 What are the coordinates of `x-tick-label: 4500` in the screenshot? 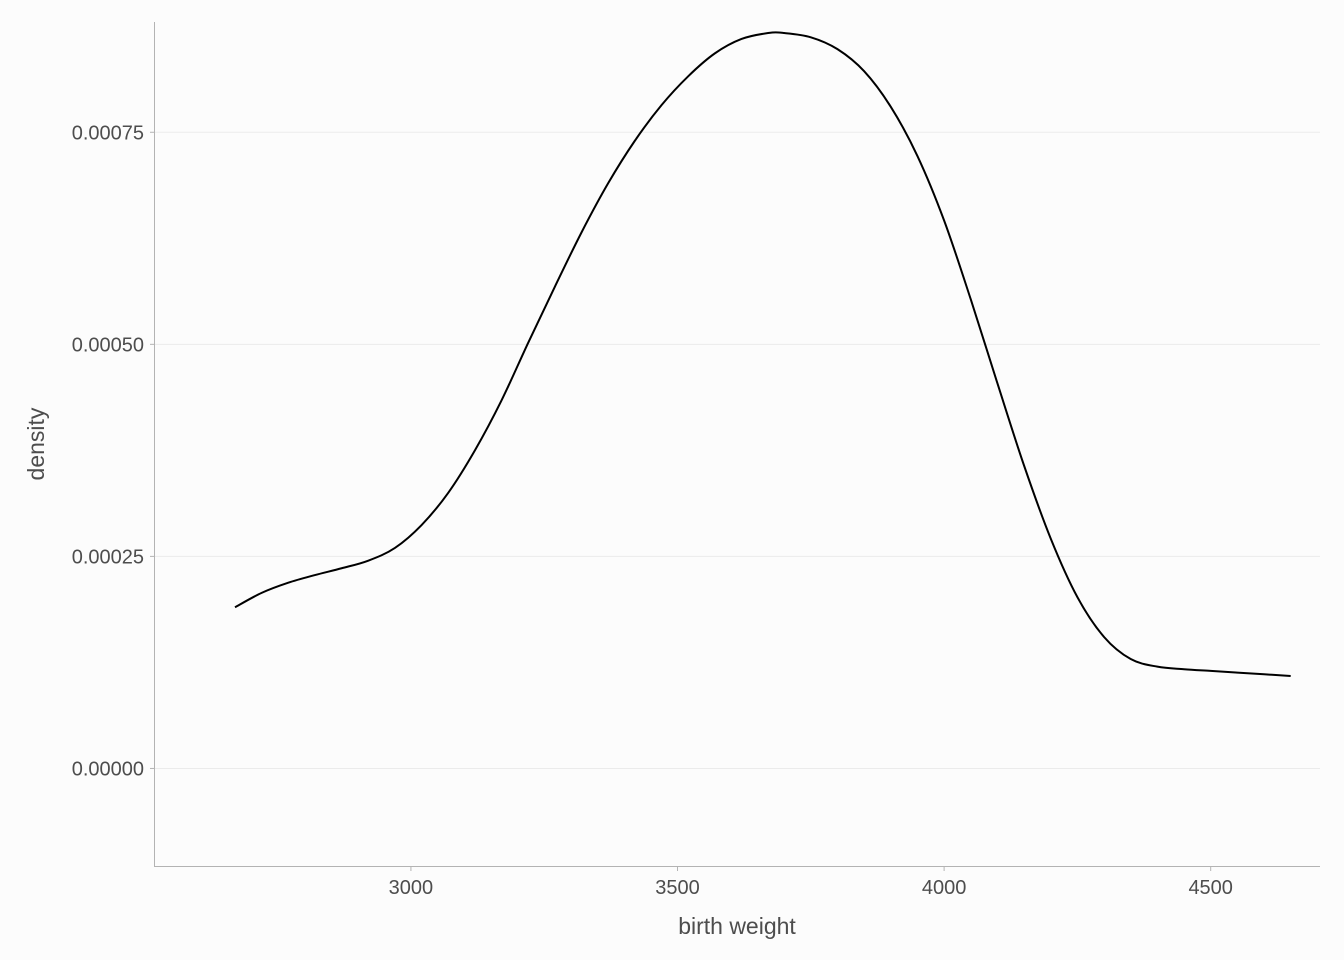 It's located at (1210, 888).